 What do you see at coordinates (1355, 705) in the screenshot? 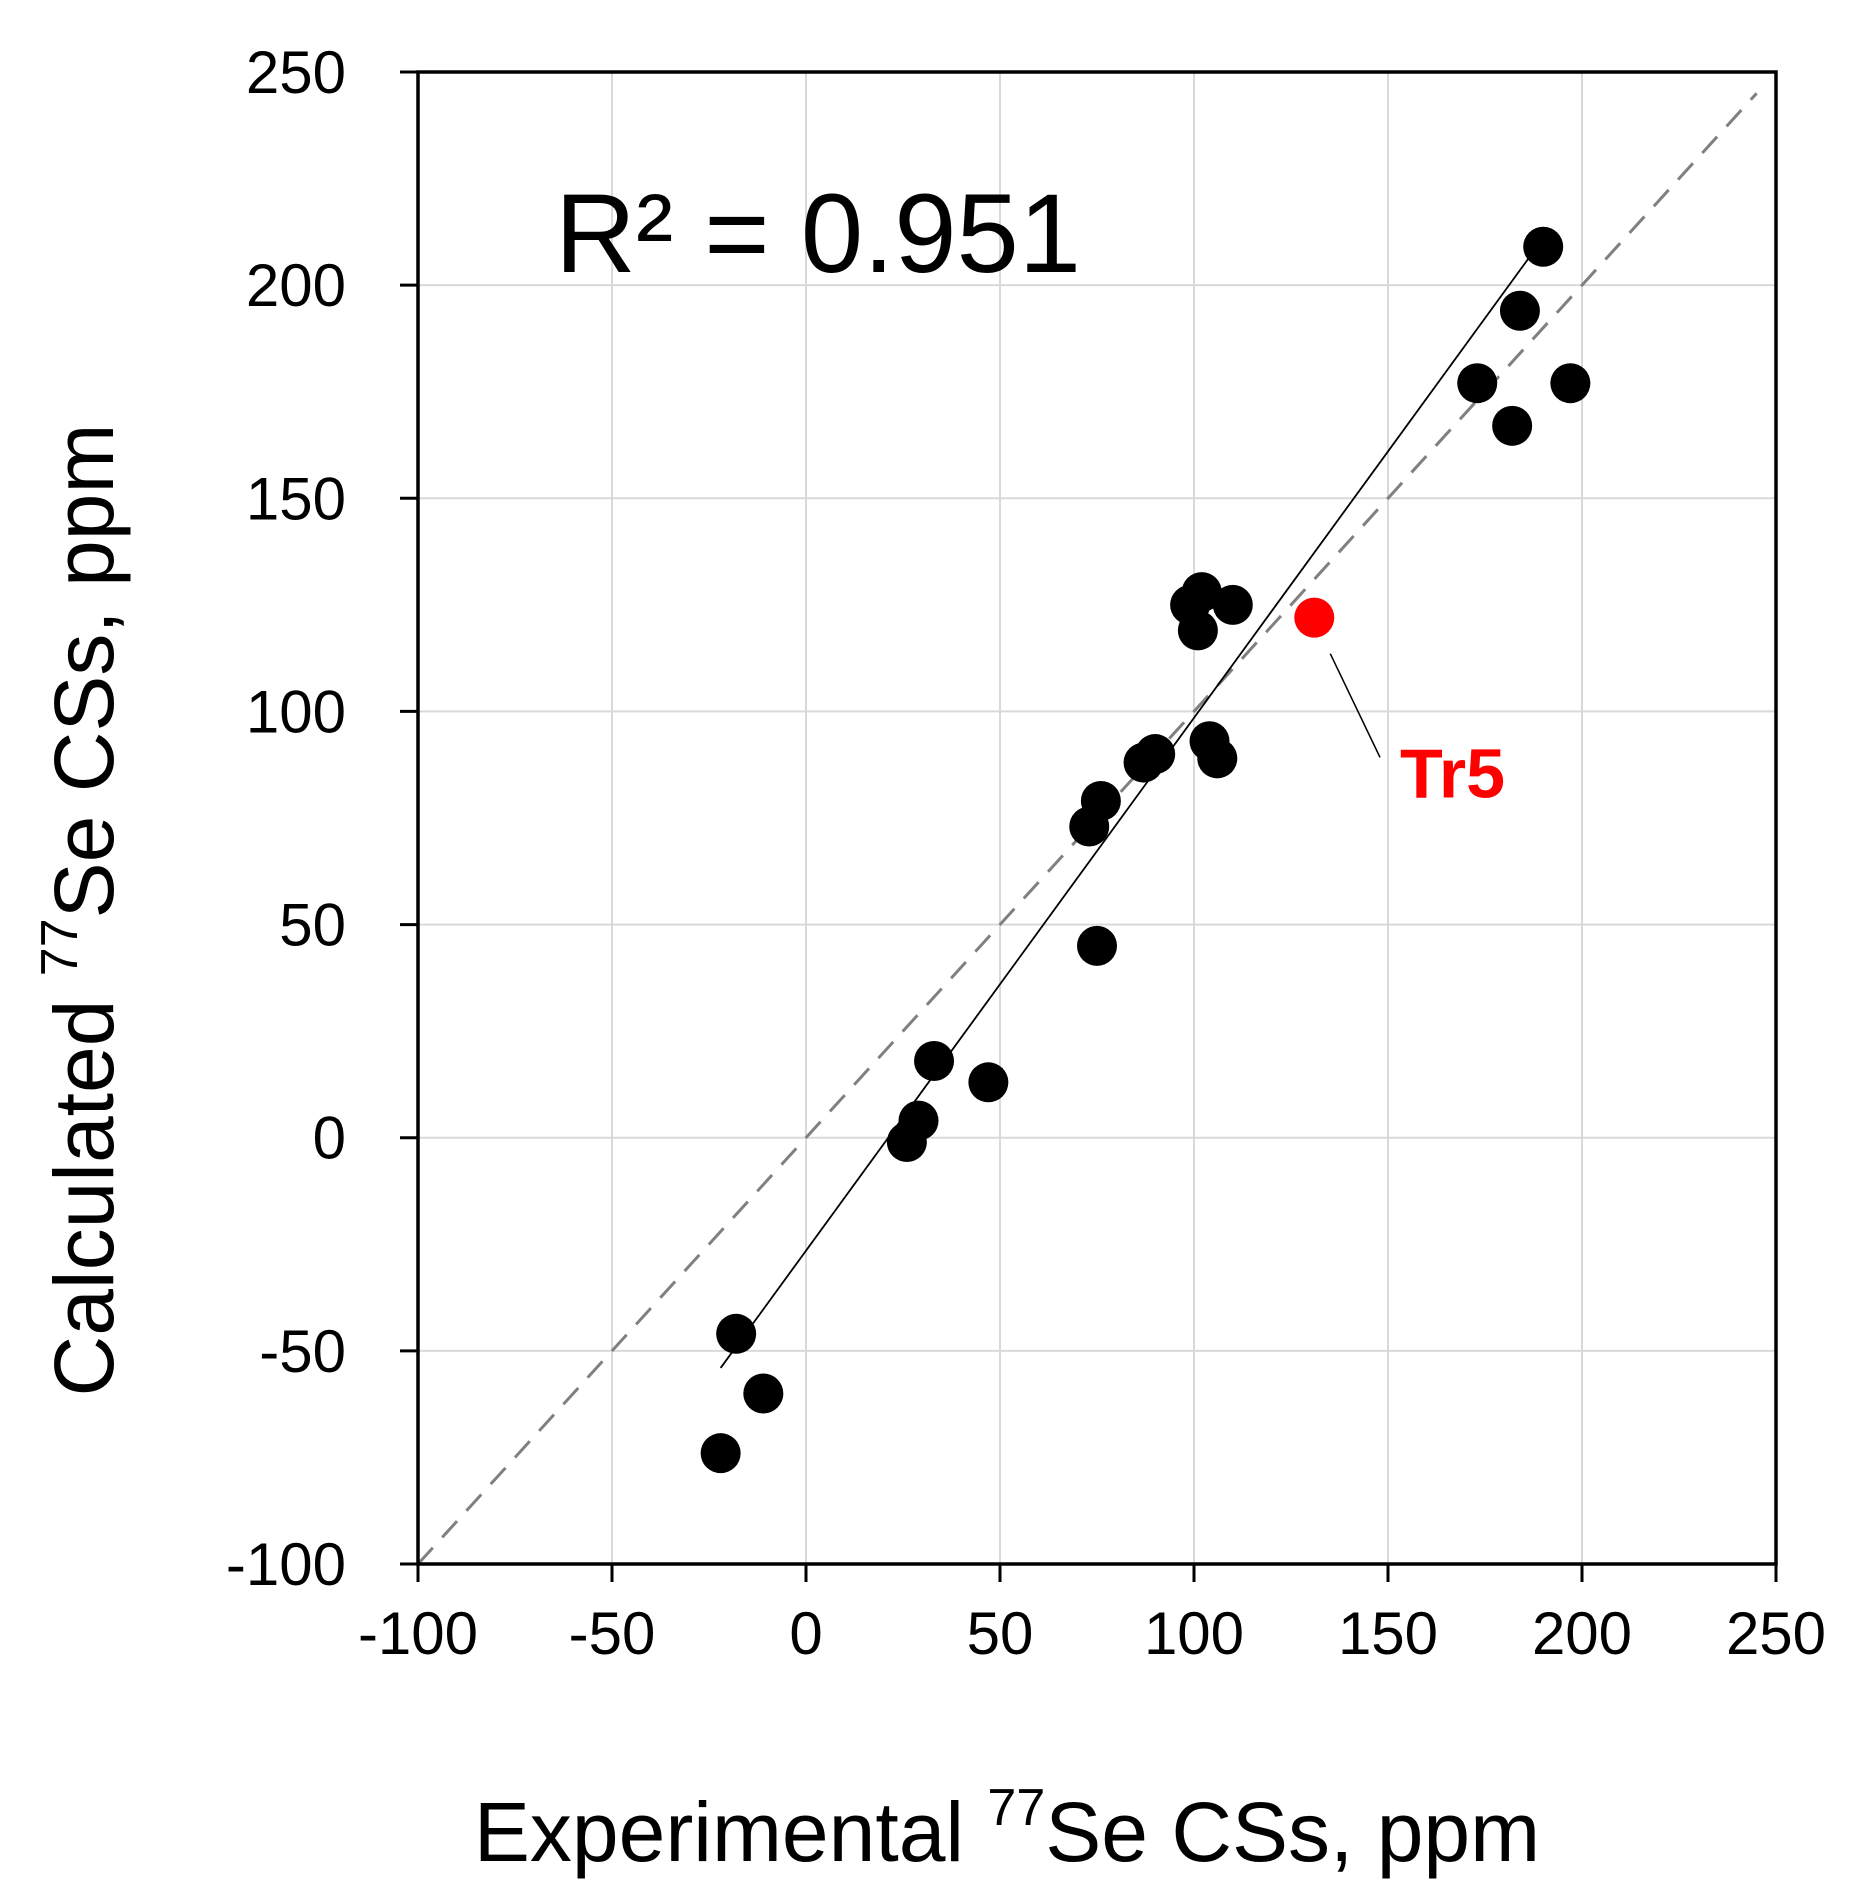
I see `callout-leader-line` at bounding box center [1355, 705].